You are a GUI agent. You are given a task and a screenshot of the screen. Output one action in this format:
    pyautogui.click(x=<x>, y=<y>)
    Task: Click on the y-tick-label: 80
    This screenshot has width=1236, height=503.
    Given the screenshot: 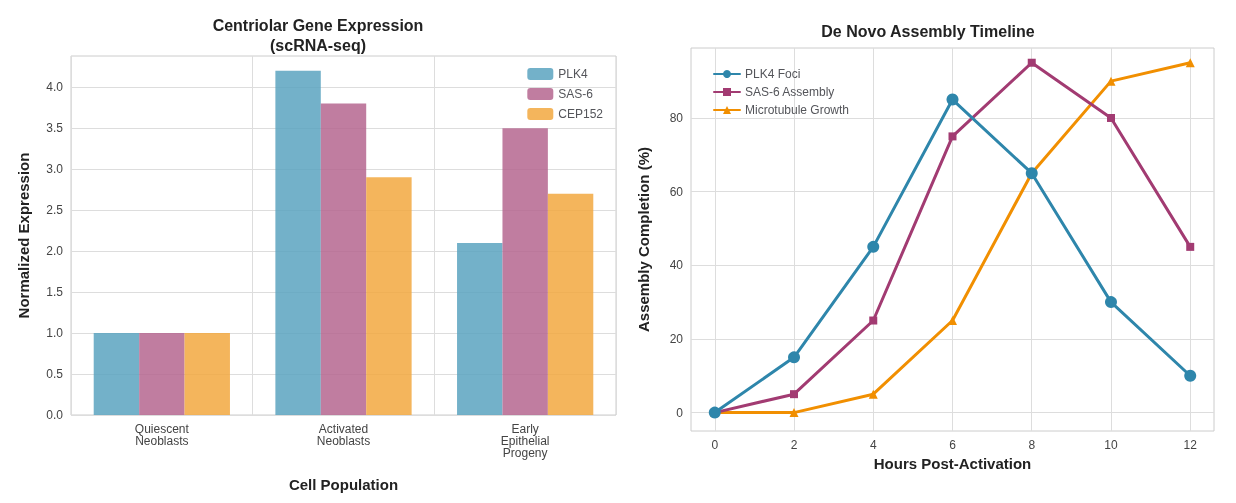 What is the action you would take?
    pyautogui.click(x=676, y=117)
    